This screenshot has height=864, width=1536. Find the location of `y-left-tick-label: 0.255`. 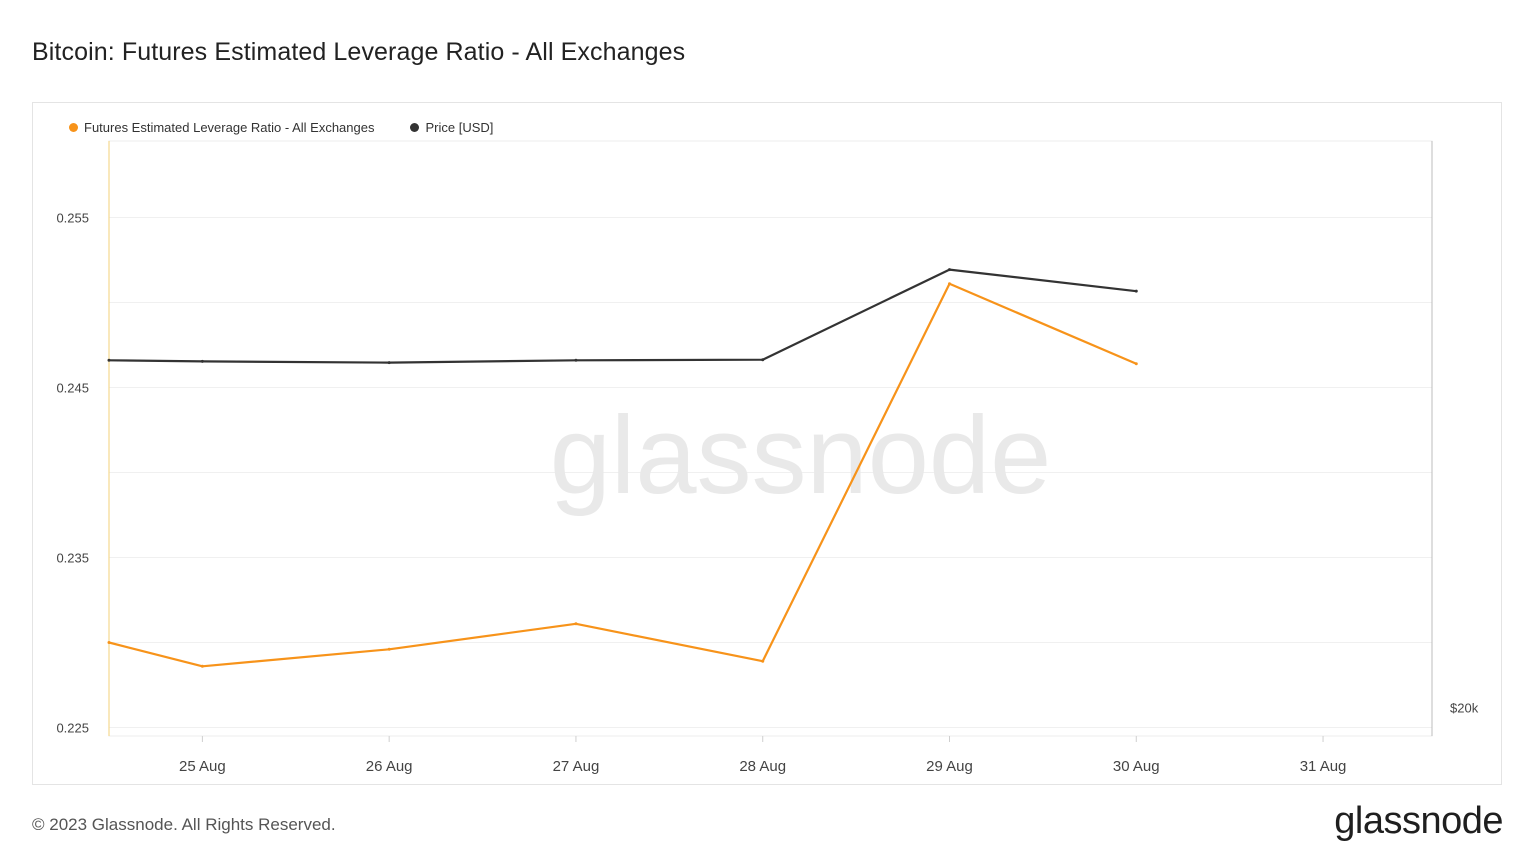

y-left-tick-label: 0.255 is located at coordinates (72, 218).